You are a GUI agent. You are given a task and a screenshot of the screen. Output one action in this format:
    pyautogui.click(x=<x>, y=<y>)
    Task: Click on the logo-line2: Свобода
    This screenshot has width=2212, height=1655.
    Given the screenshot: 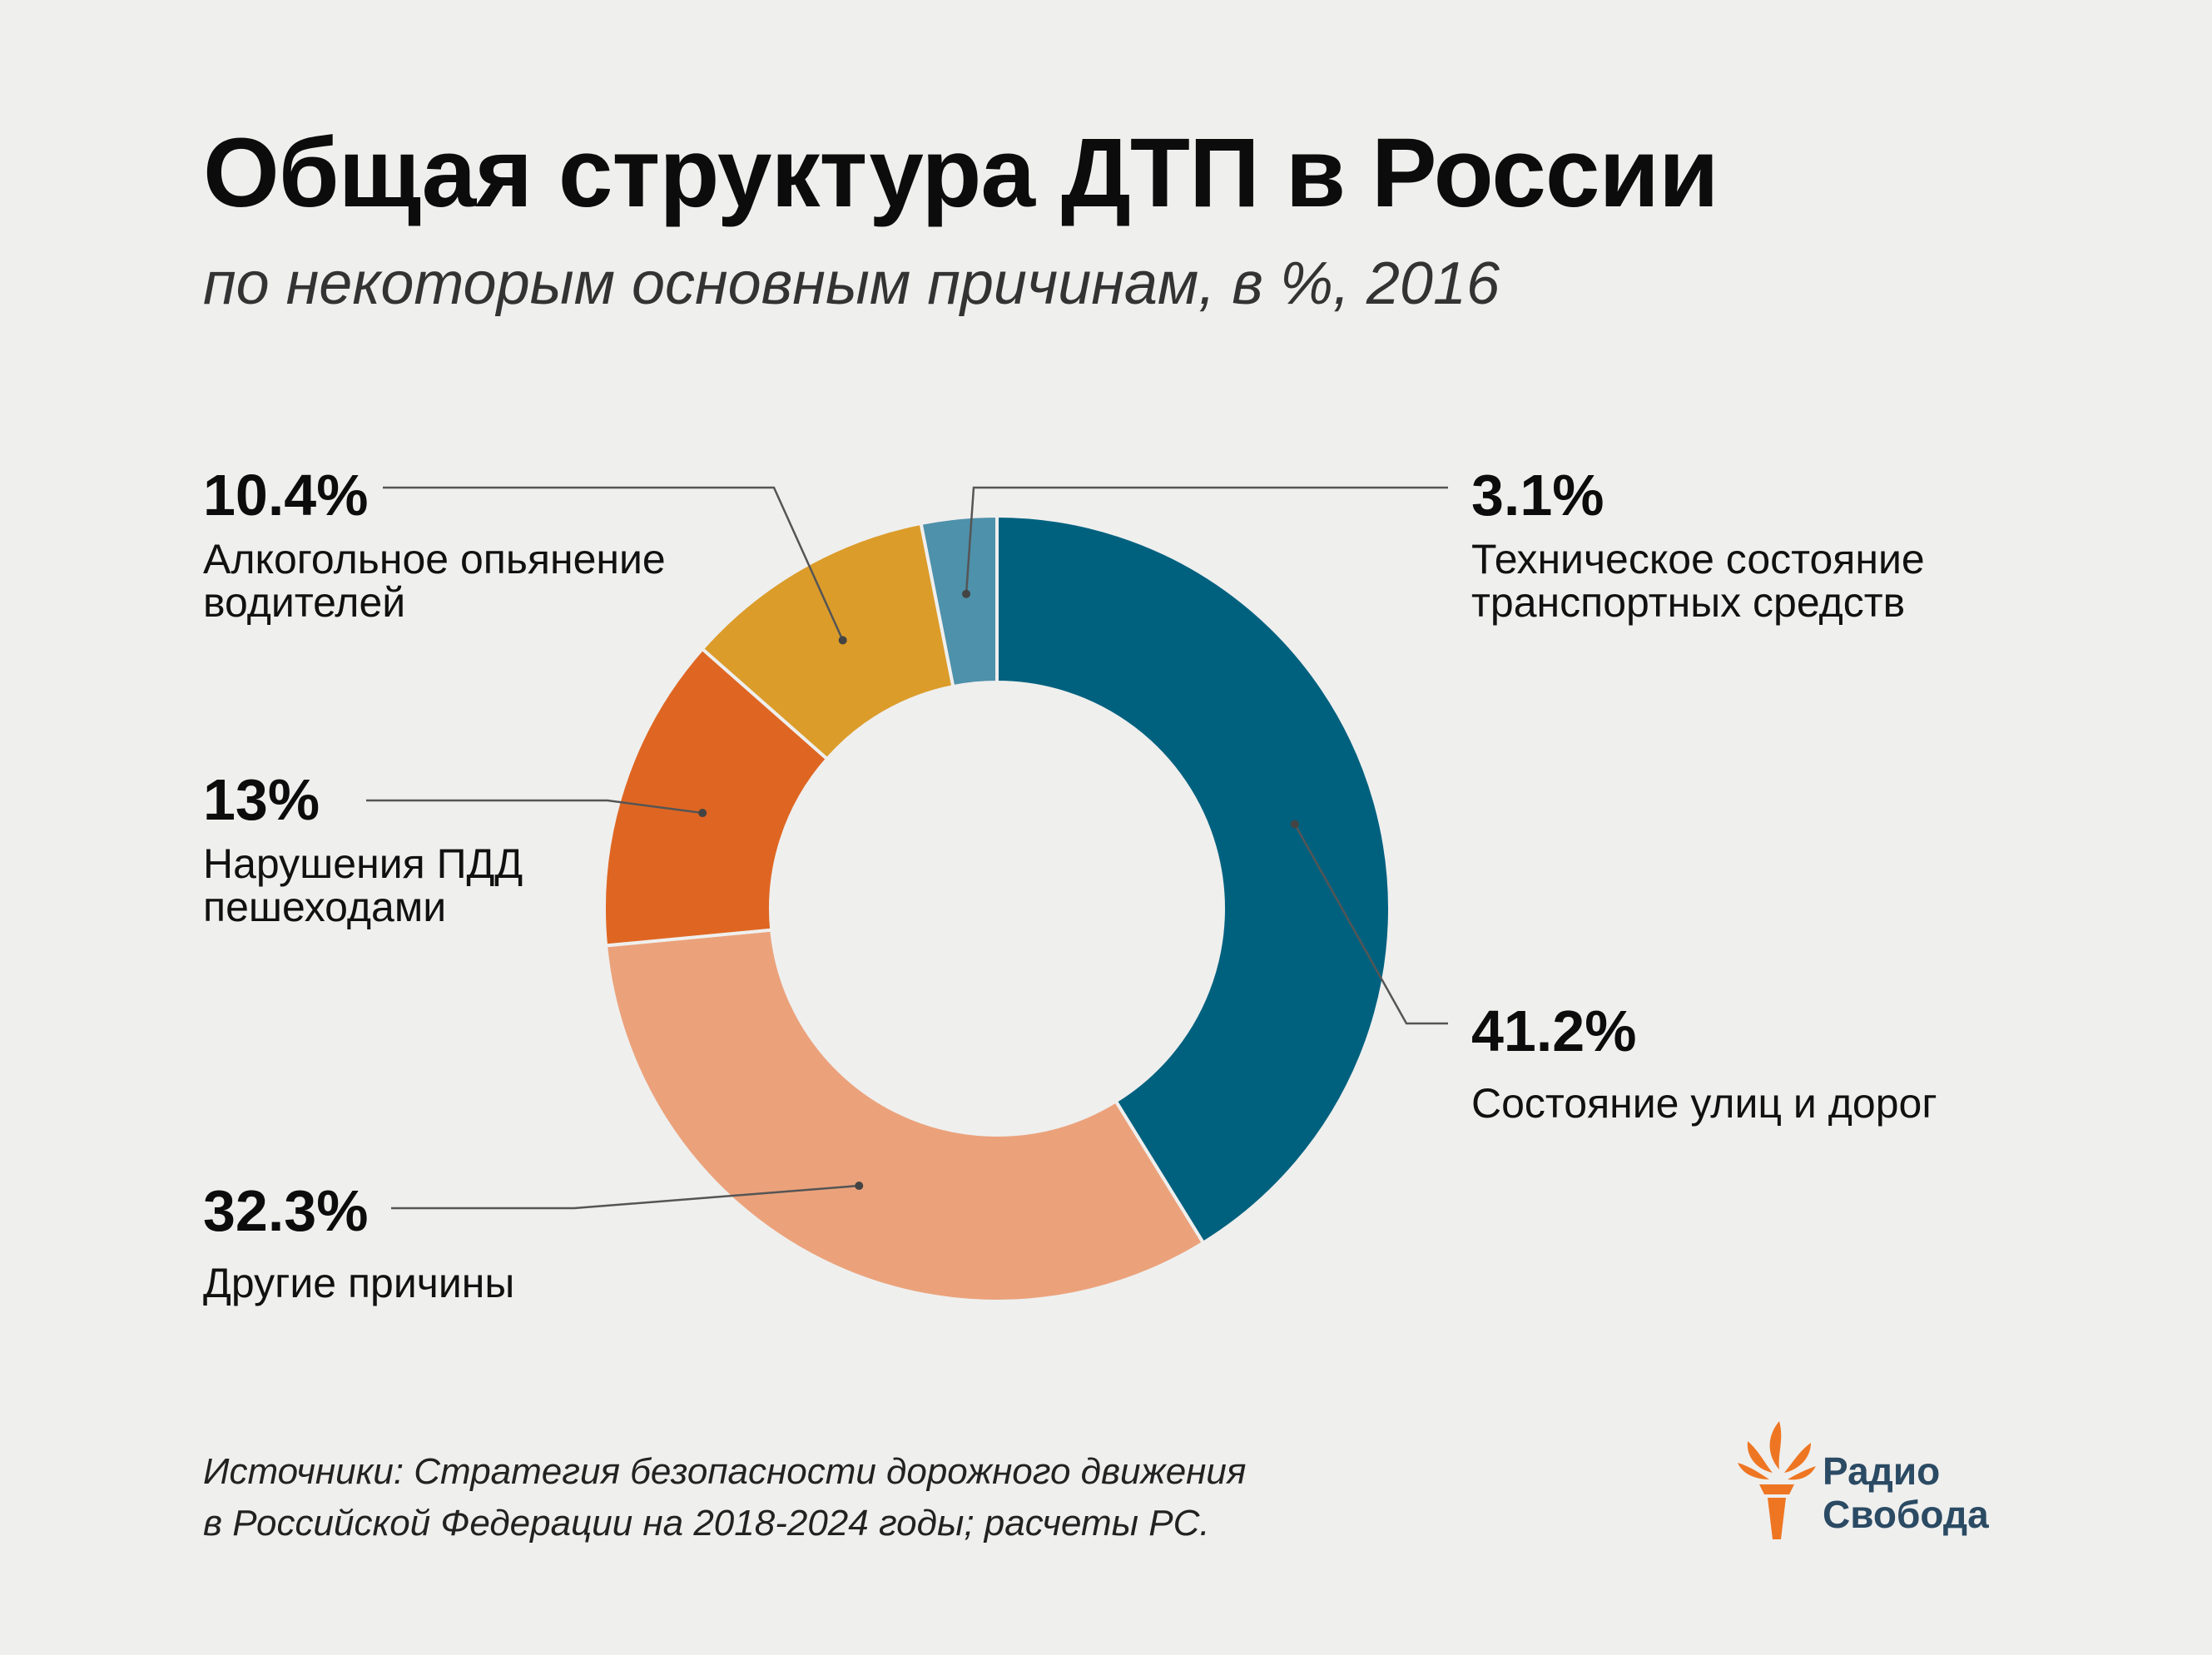 What is the action you would take?
    pyautogui.click(x=1906, y=1514)
    